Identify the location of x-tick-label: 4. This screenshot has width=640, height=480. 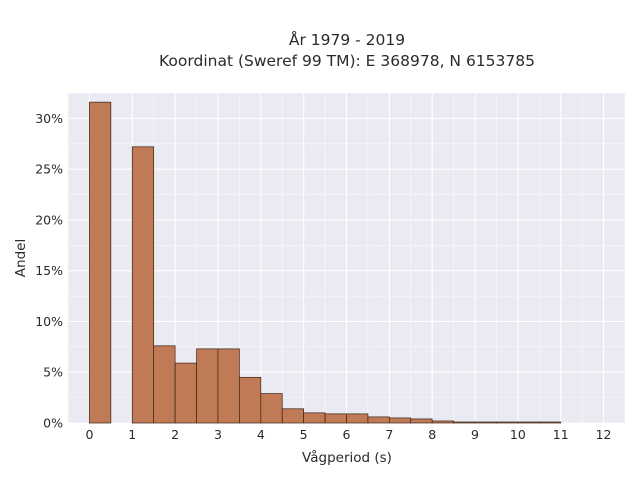
(261, 434).